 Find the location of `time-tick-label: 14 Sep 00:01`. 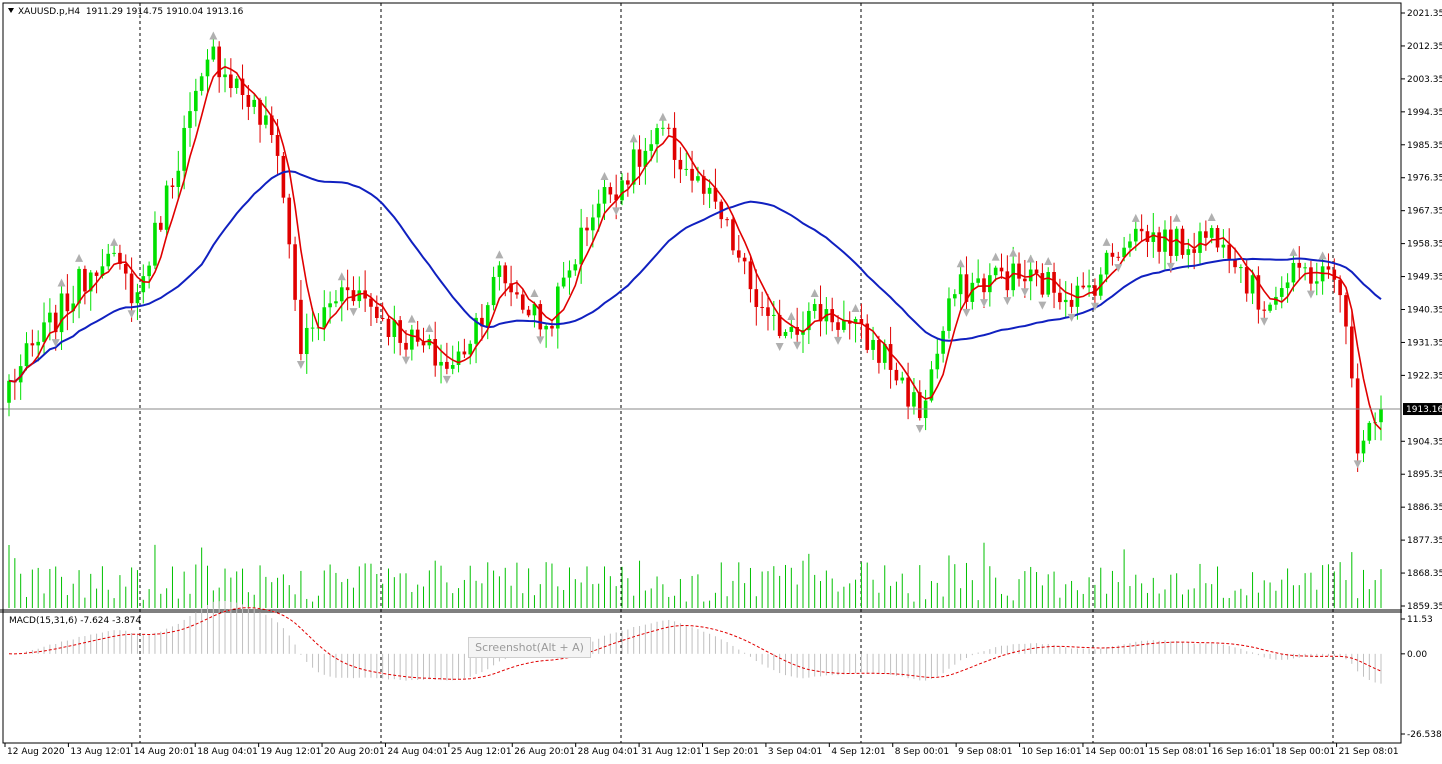

time-tick-label: 14 Sep 00:01 is located at coordinates (1115, 752).